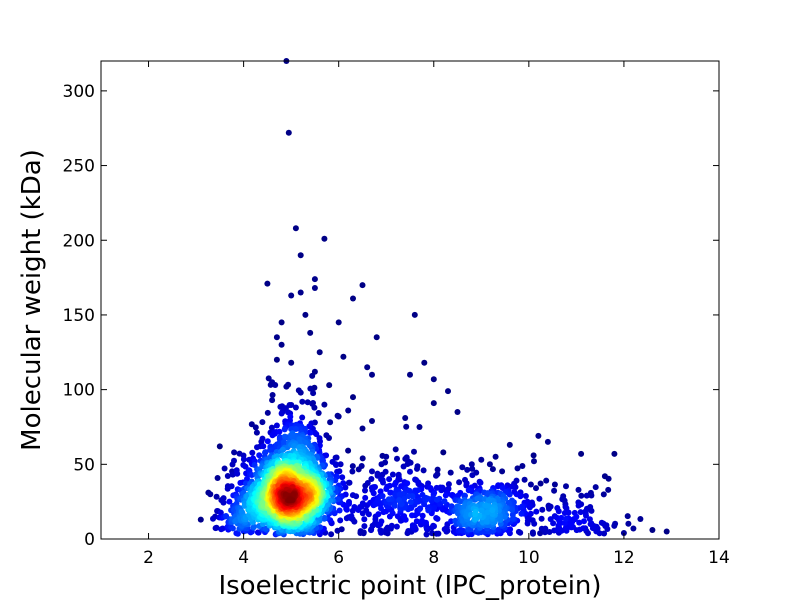  Describe the element at coordinates (32, 300) in the screenshot. I see `y-axis-label: Molecular weight (kDa)` at that location.